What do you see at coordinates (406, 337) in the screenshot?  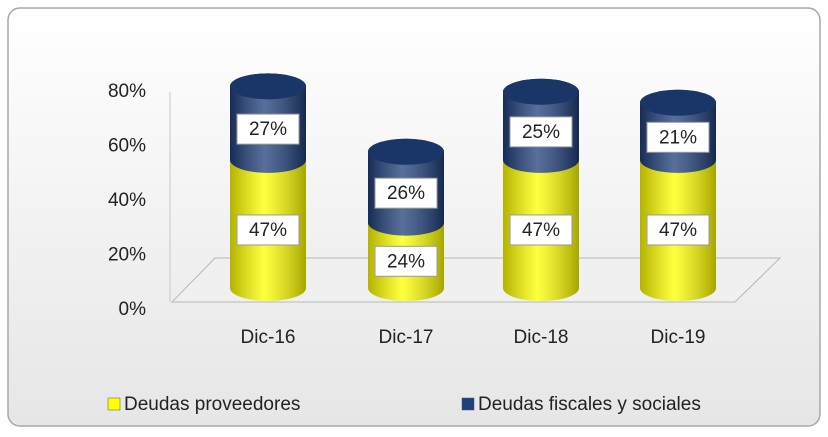 I see `x-tick-label: Dic-17` at bounding box center [406, 337].